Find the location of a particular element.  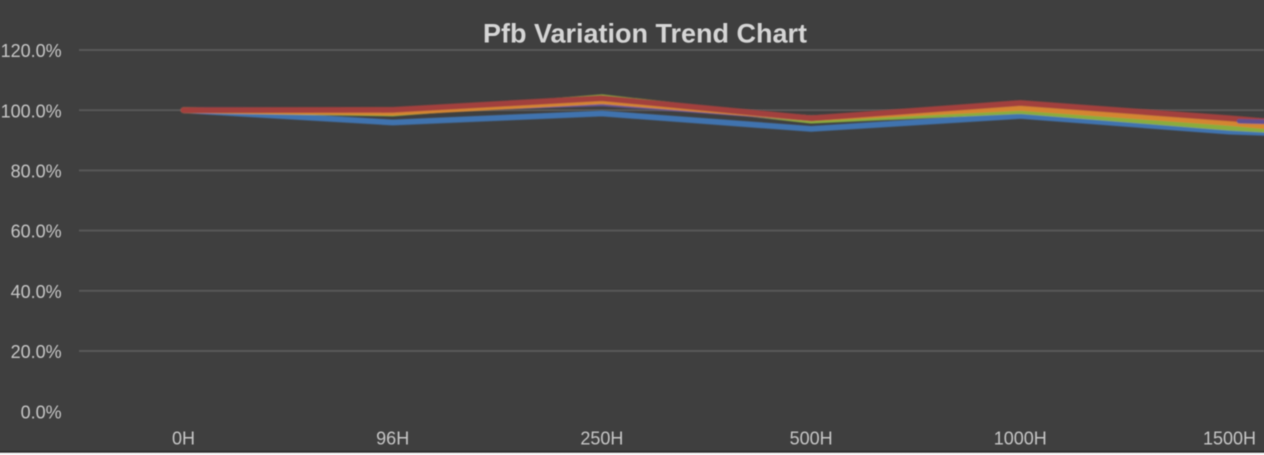

svg-text: 0H is located at coordinates (183, 438).